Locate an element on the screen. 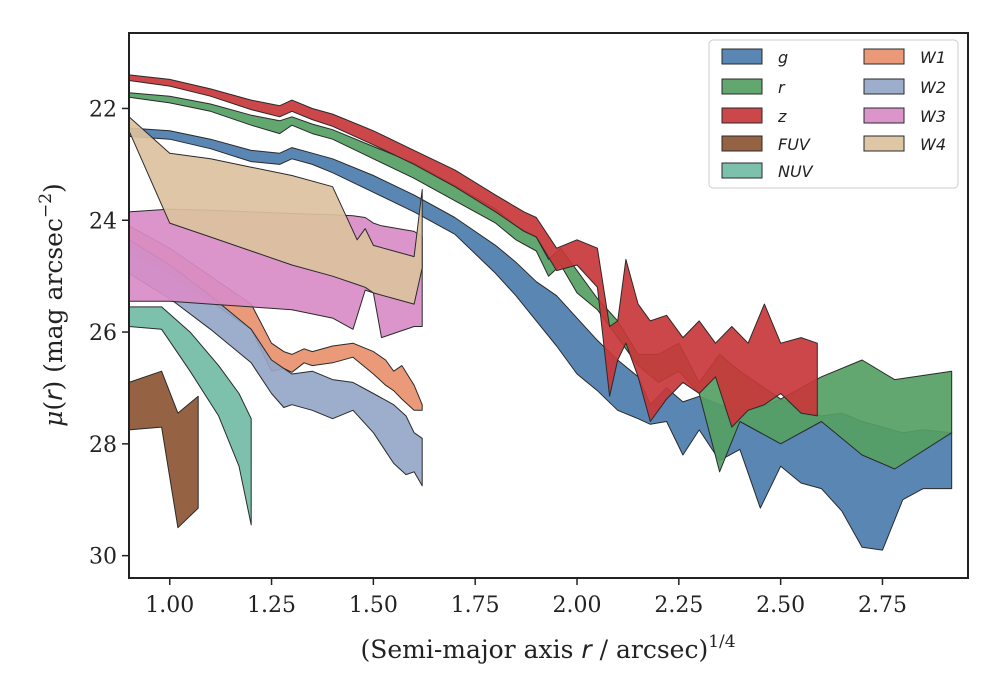 This screenshot has width=1000, height=700. y-axis-title-unit: ) (mag arcsec is located at coordinates (53, 304).